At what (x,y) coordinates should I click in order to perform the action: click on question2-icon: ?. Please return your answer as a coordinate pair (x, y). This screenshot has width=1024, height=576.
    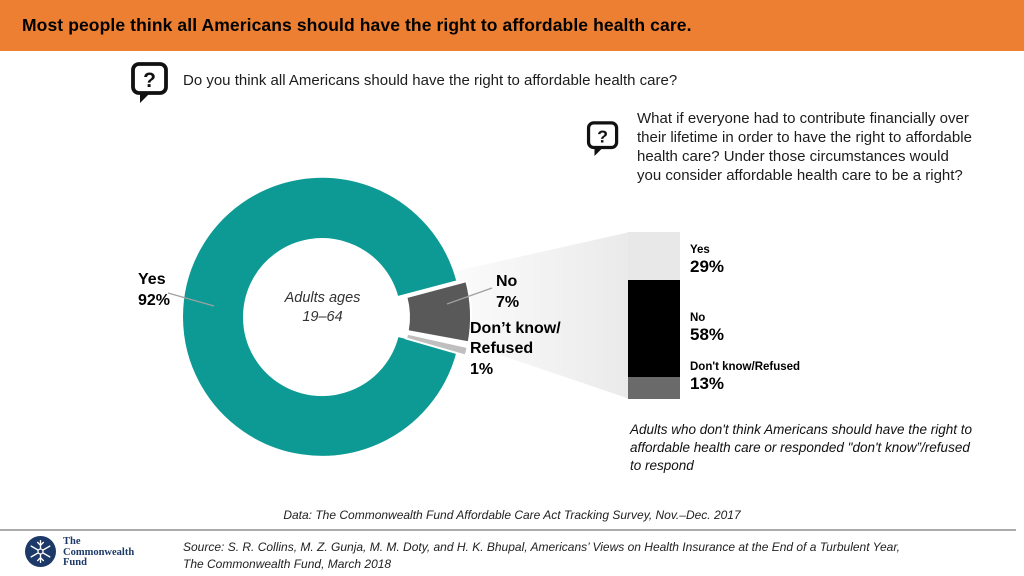
    Looking at the image, I should click on (602, 138).